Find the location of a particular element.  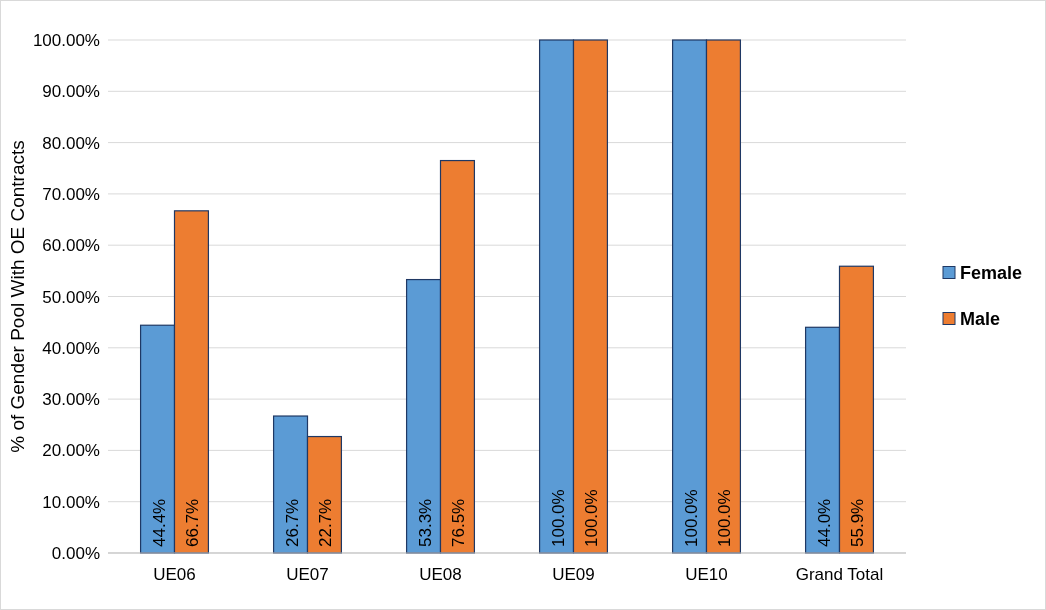

data-label: 55.9% is located at coordinates (858, 522).